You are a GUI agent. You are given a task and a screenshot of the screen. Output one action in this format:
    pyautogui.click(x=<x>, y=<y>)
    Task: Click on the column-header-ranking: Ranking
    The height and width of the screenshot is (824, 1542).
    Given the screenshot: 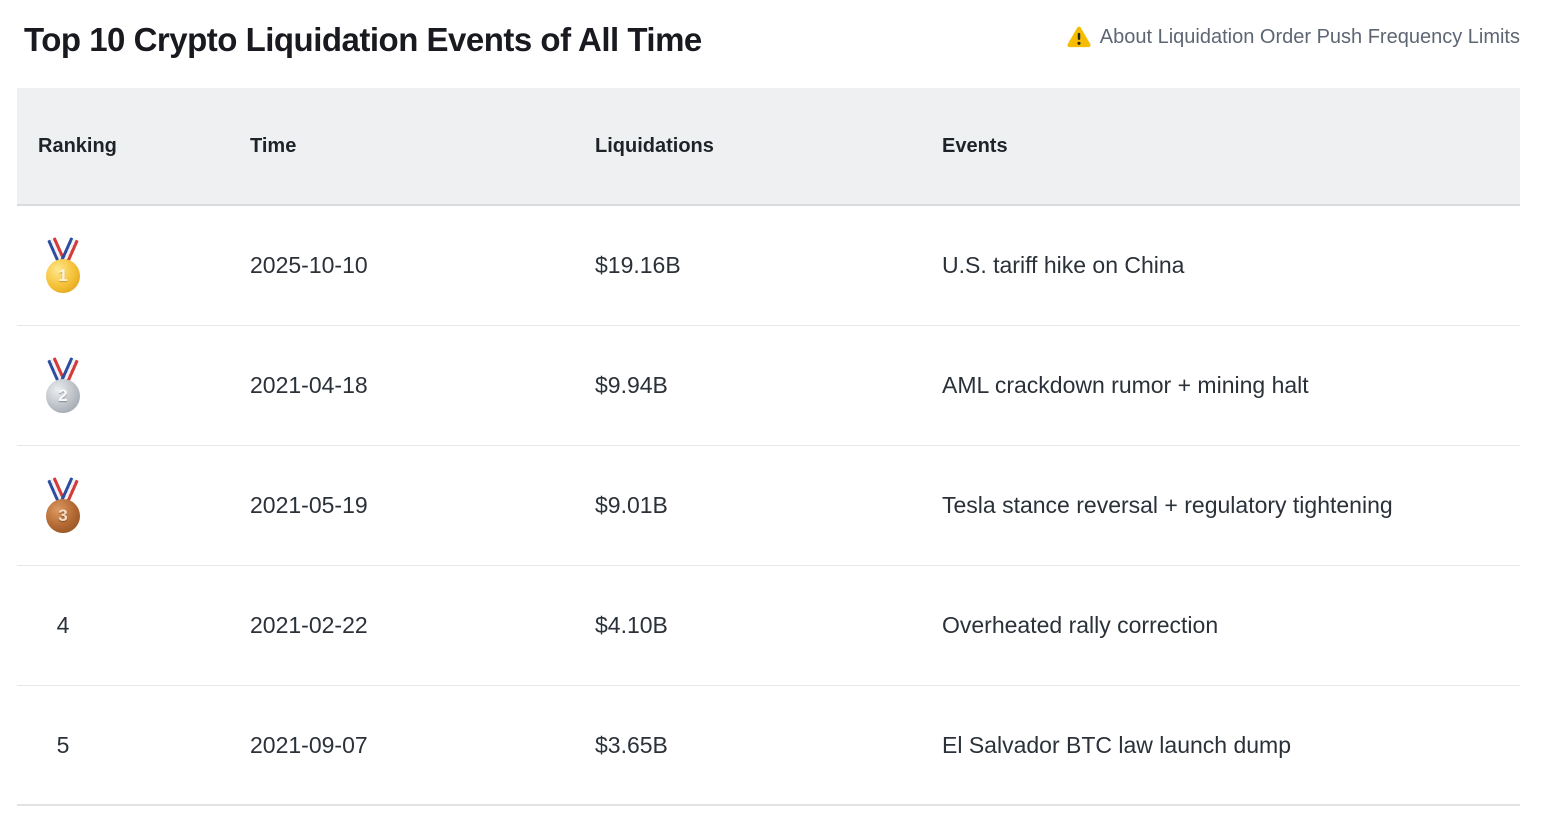 What is the action you would take?
    pyautogui.click(x=77, y=145)
    